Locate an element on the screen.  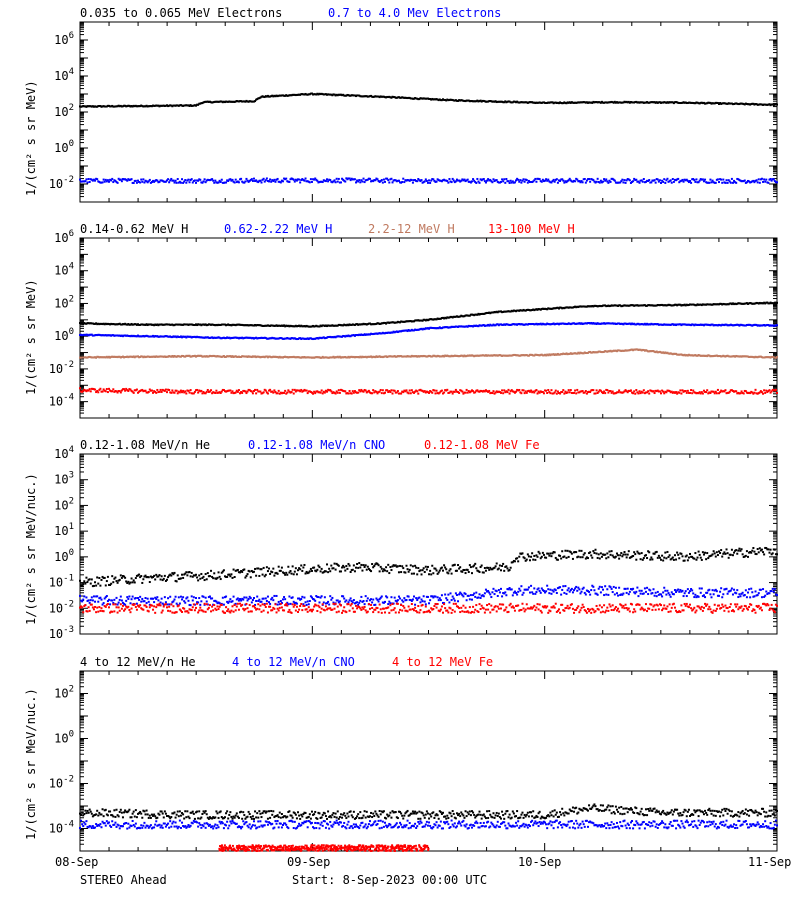
ytick-label: 106 is located at coordinates (64, 39).